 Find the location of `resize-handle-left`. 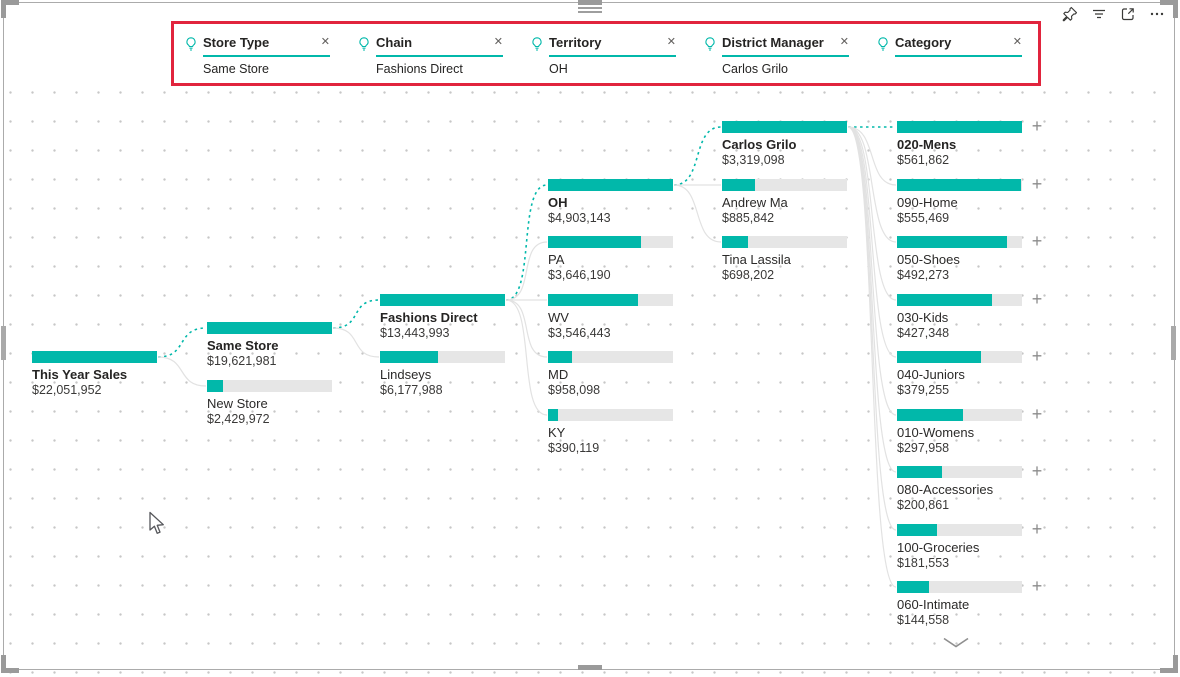

resize-handle-left is located at coordinates (3, 343).